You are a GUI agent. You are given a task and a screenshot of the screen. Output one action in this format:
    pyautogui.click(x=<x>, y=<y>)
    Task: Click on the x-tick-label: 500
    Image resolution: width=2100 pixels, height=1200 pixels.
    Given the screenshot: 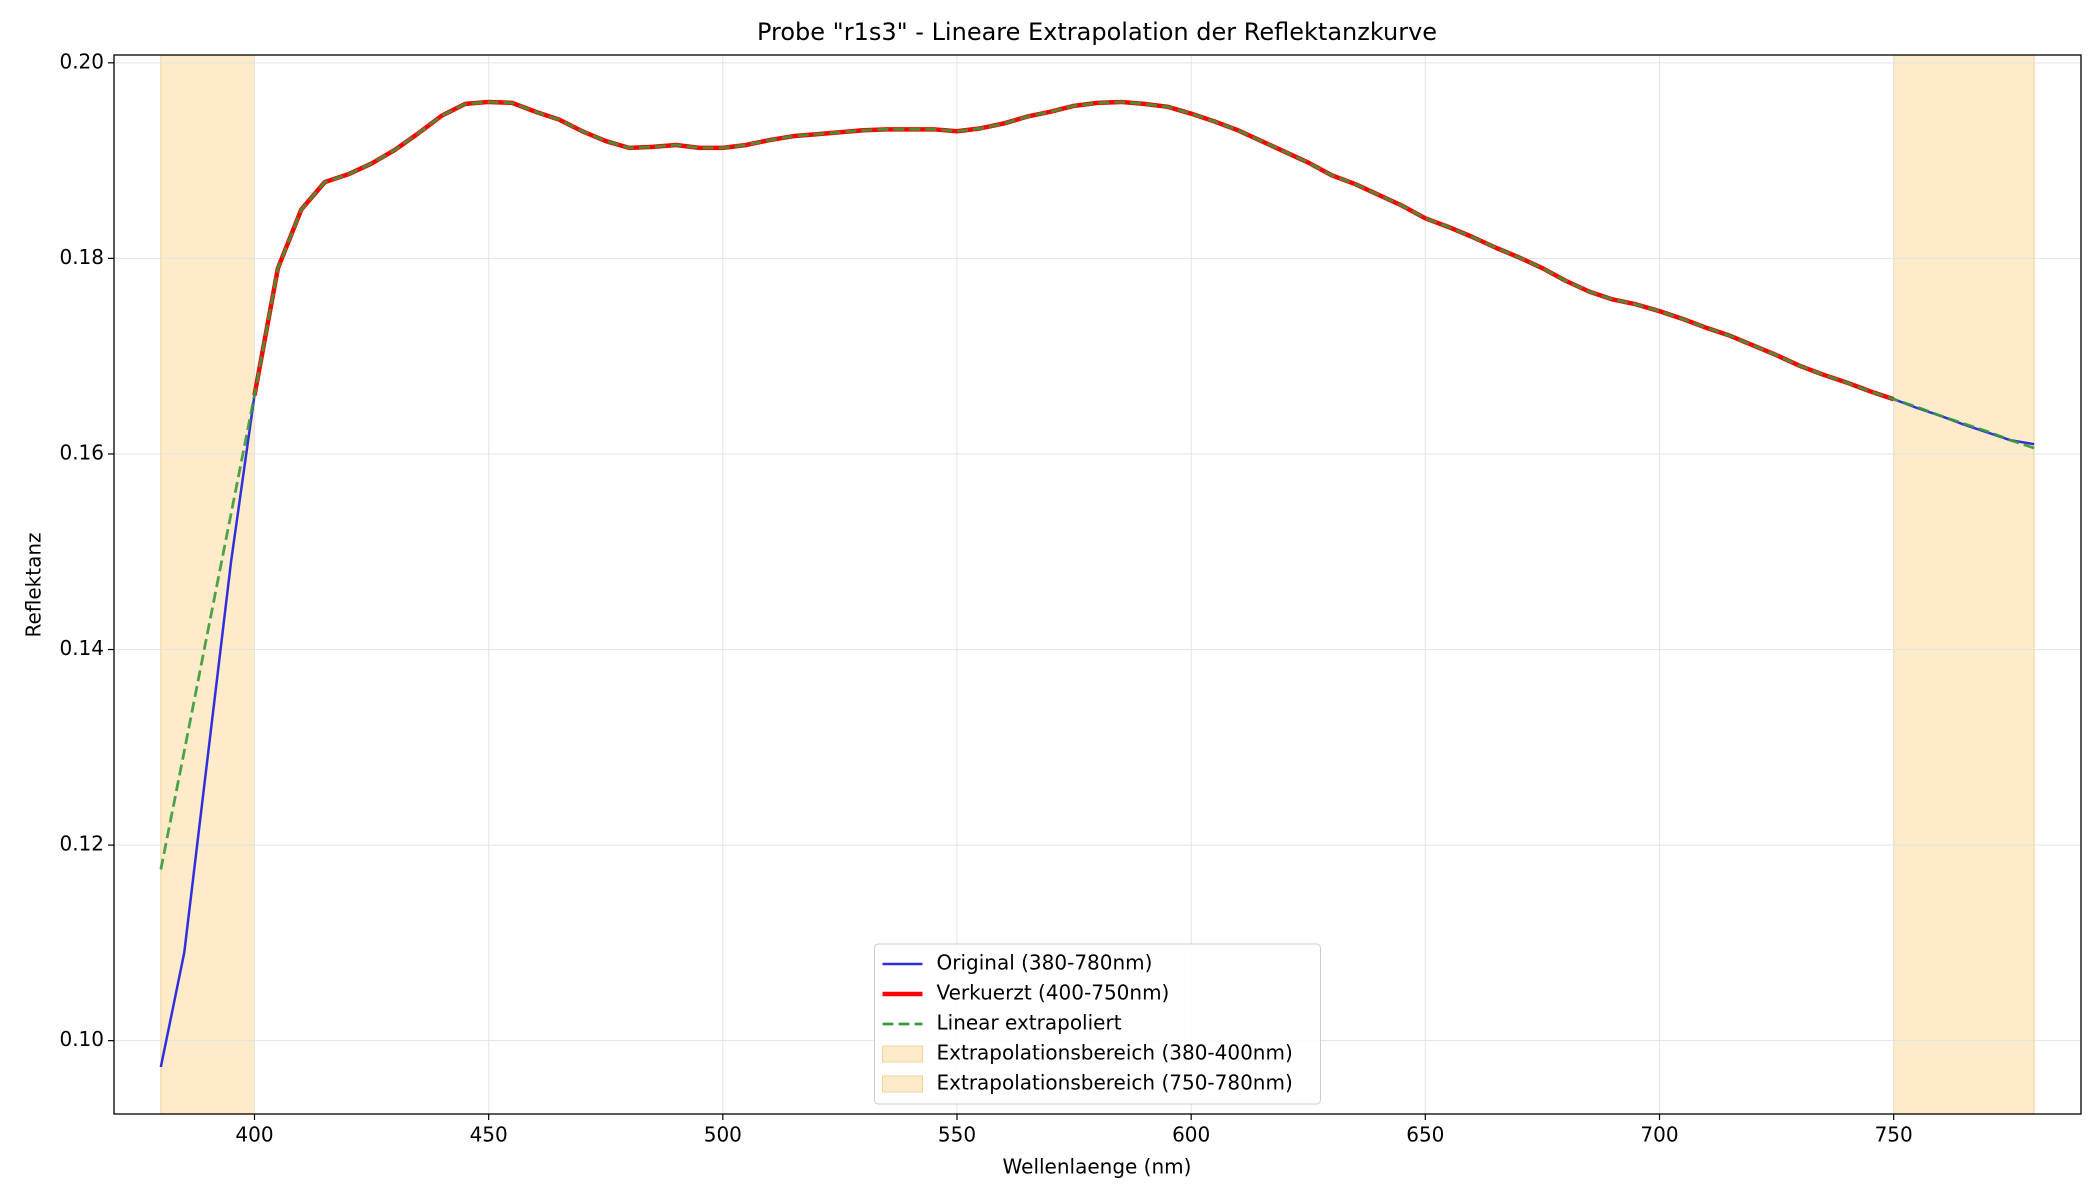 What is the action you would take?
    pyautogui.click(x=723, y=1135)
    